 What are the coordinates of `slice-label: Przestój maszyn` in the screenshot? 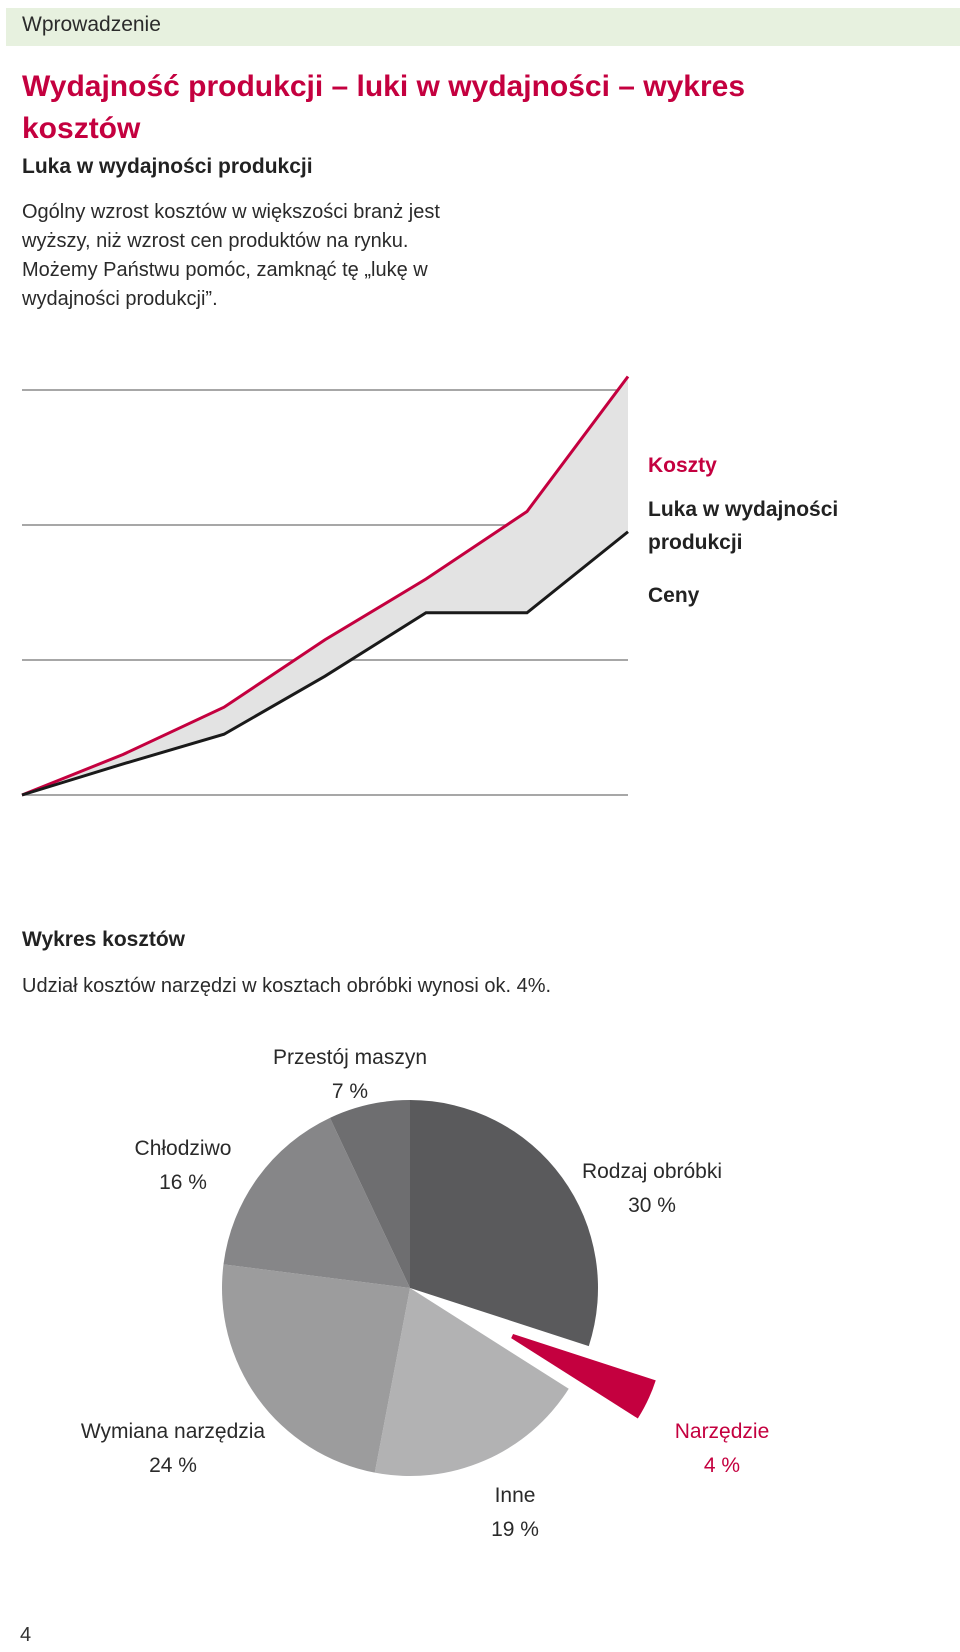 It's located at (350, 1057).